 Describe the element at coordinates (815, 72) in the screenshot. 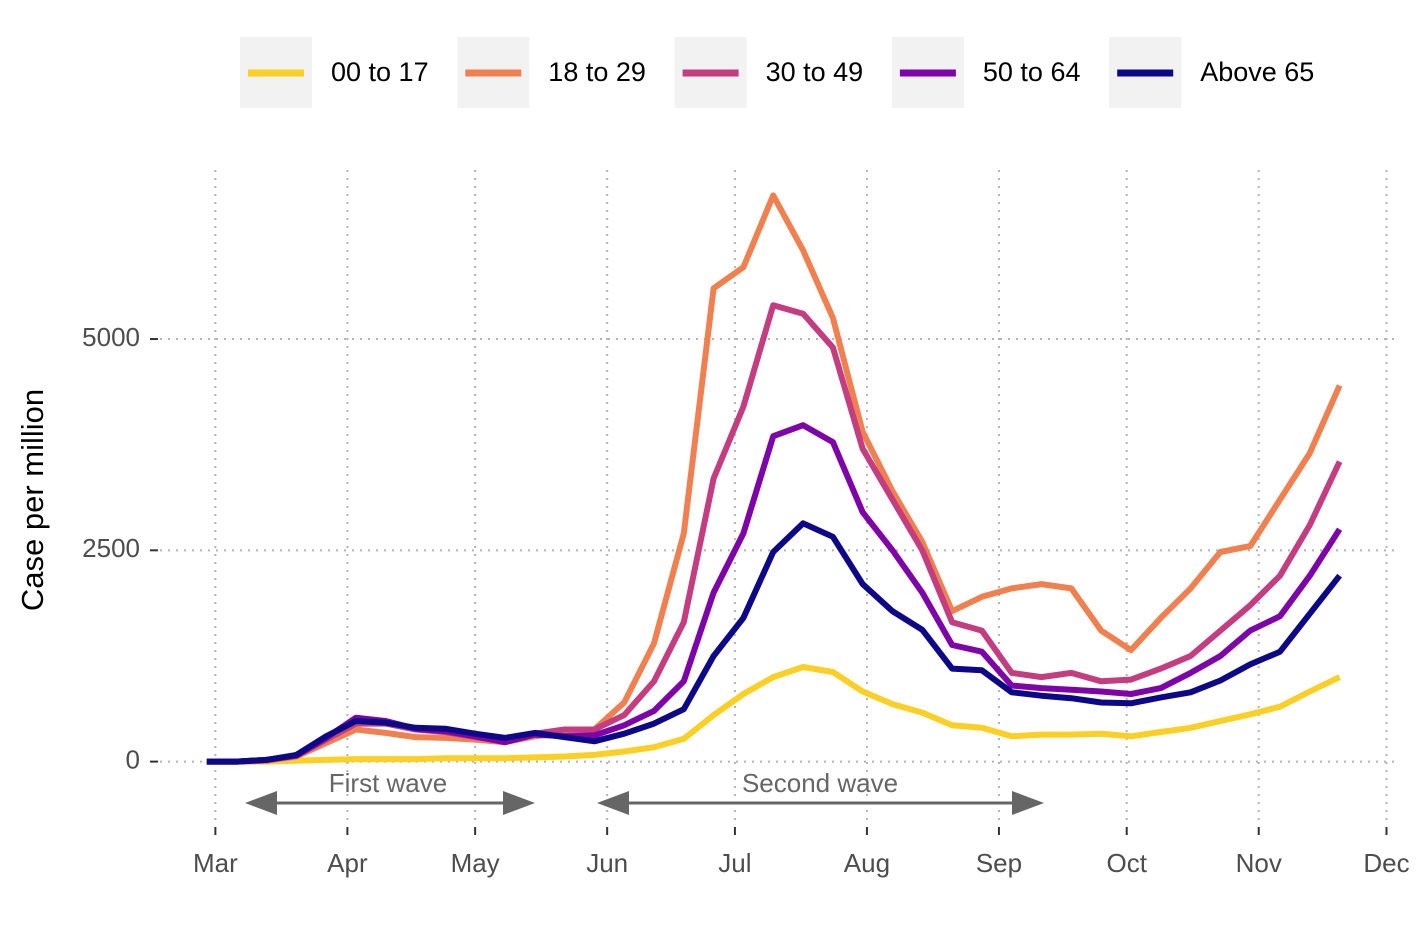

I see `legend-label: 30 to 49` at that location.